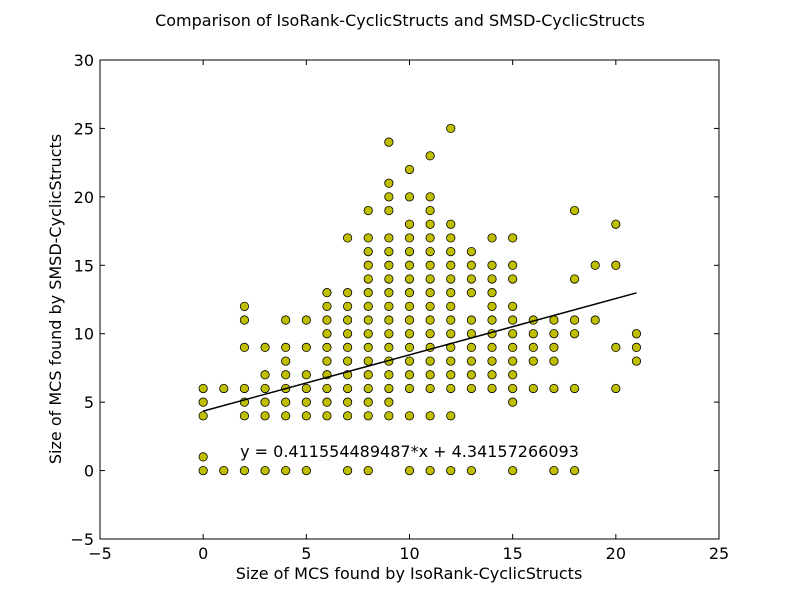 This screenshot has width=800, height=600. I want to click on y-tick-label: 30, so click(84, 60).